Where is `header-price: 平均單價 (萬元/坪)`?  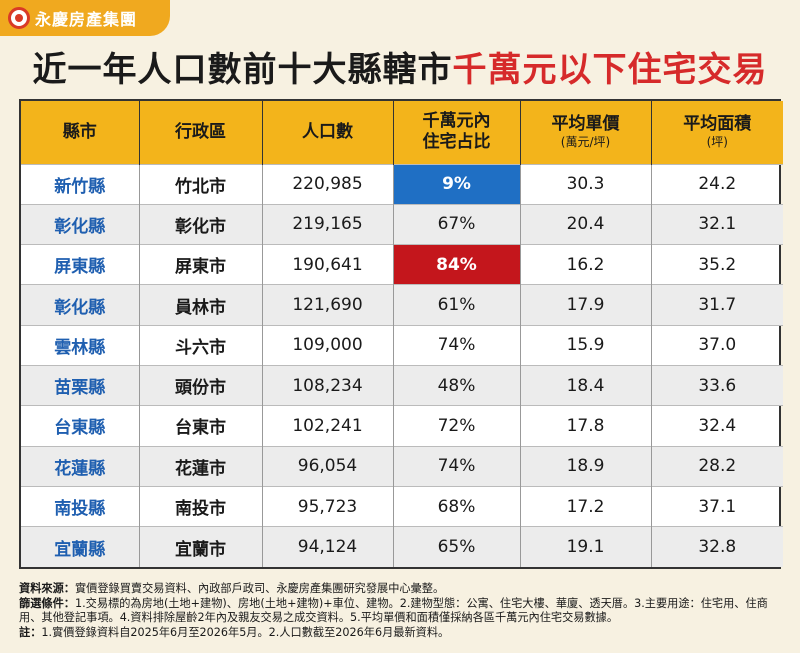 header-price: 平均單價 (萬元/坪) is located at coordinates (586, 132).